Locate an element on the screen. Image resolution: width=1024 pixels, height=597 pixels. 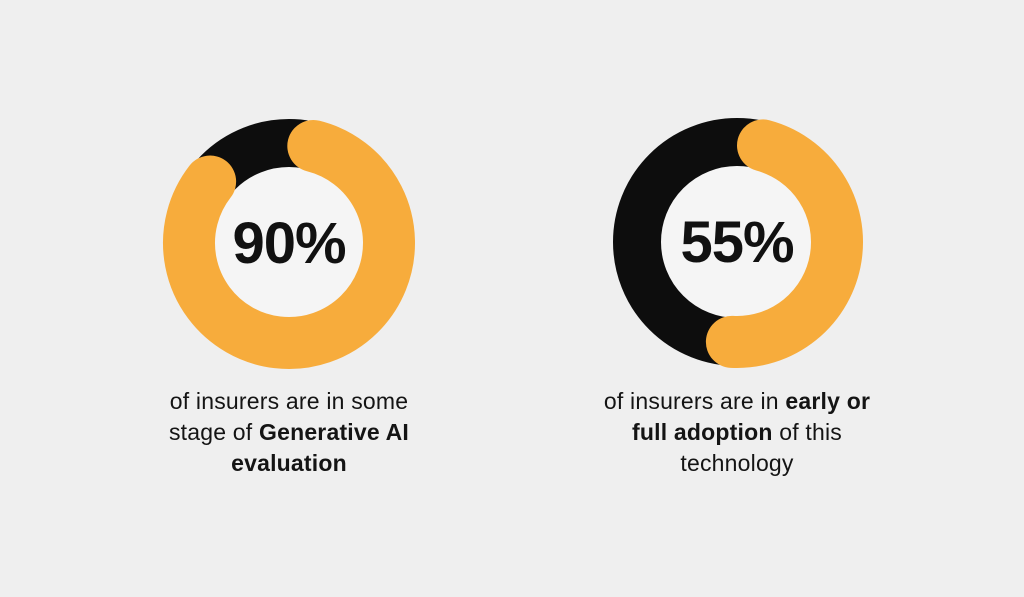
donut-svg-right is located at coordinates (738, 243).